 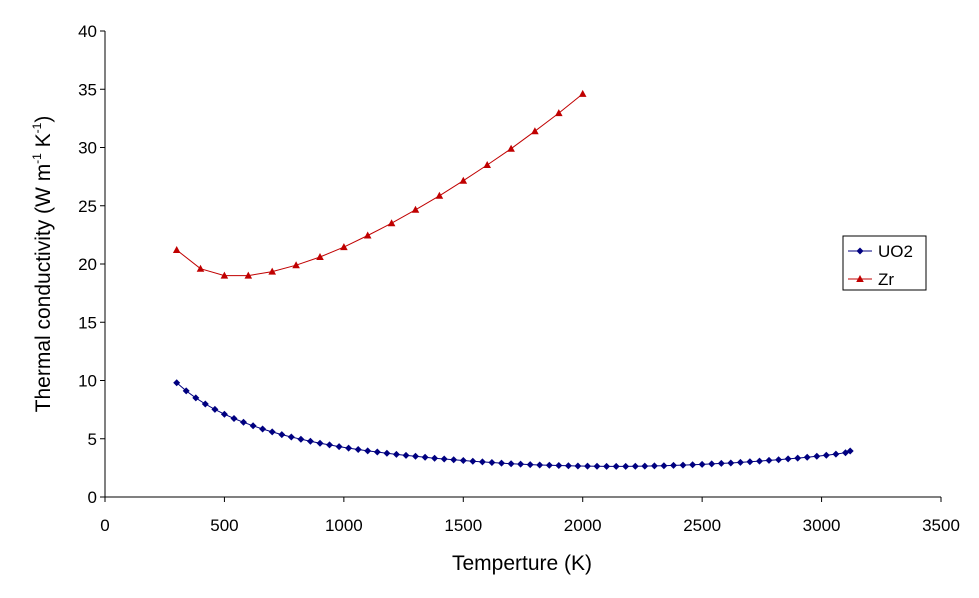 What do you see at coordinates (344, 525) in the screenshot?
I see `x-tick-label: 1000` at bounding box center [344, 525].